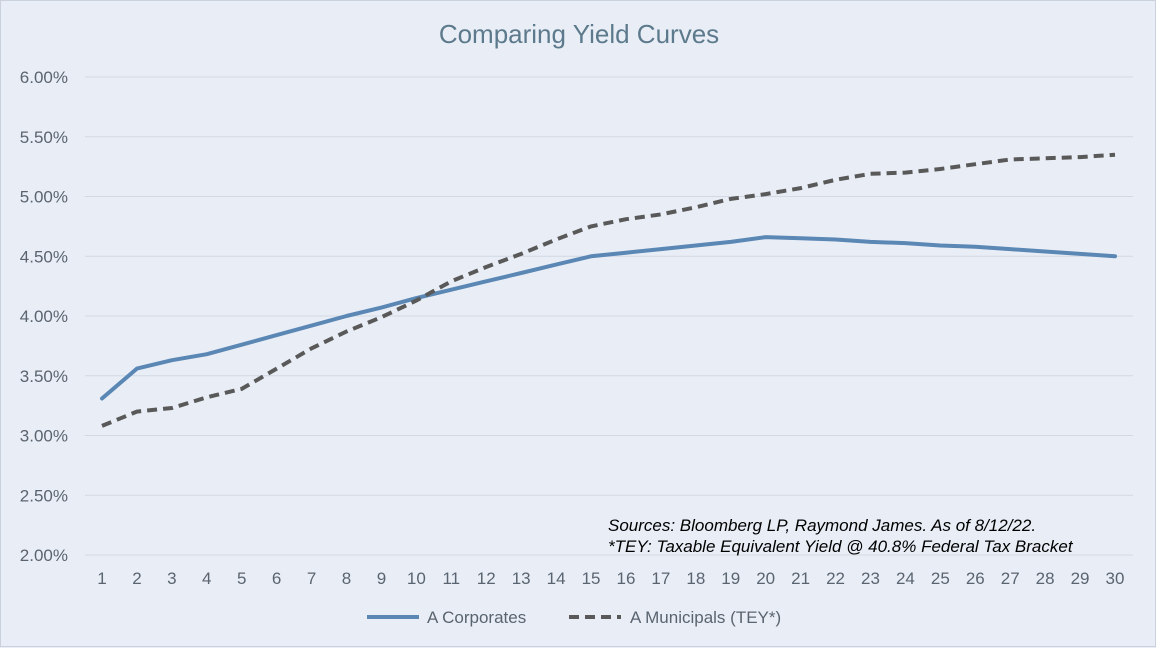 Image resolution: width=1156 pixels, height=648 pixels. What do you see at coordinates (730, 578) in the screenshot?
I see `x-tick-label: 19` at bounding box center [730, 578].